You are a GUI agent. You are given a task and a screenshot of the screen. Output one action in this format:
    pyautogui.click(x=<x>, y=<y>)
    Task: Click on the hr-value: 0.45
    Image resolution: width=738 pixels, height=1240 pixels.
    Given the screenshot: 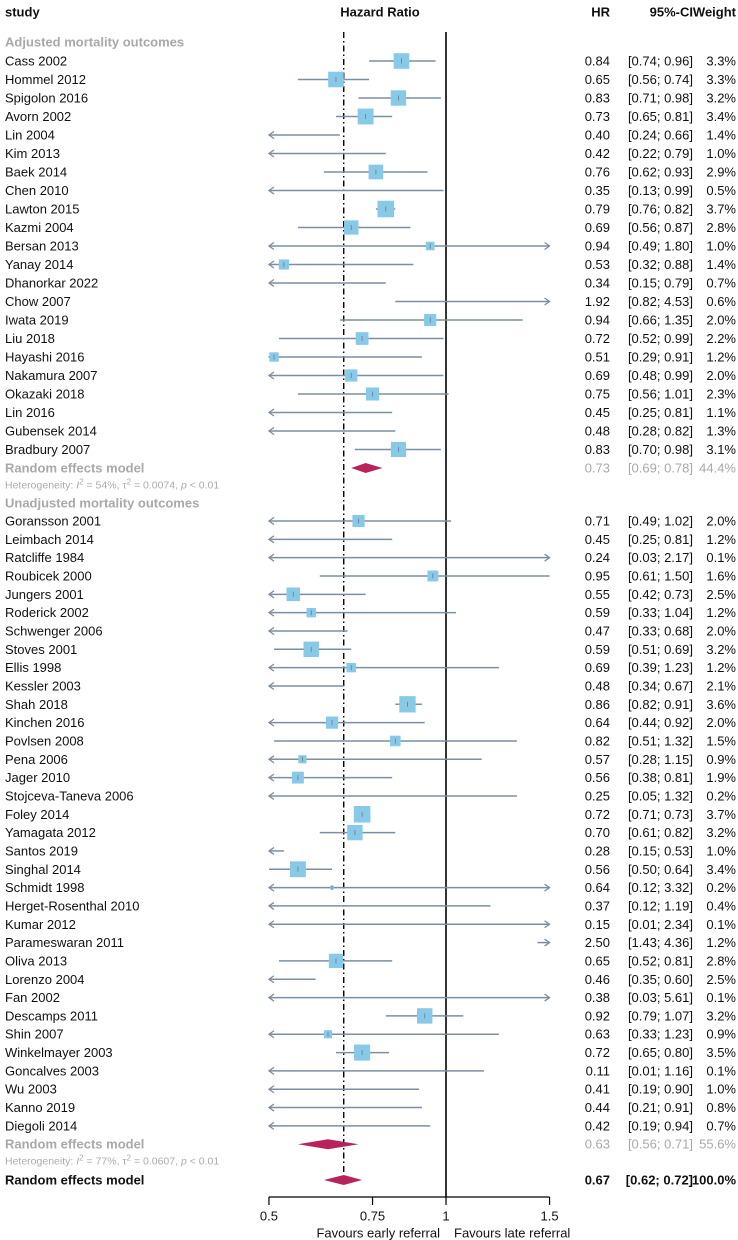 What is the action you would take?
    pyautogui.click(x=597, y=539)
    